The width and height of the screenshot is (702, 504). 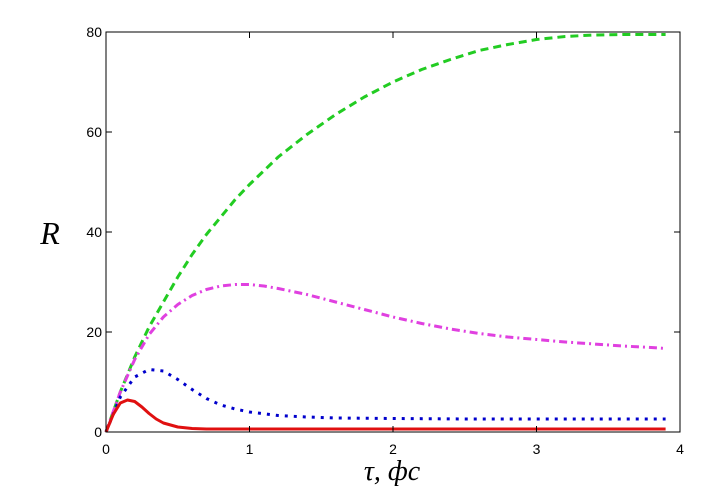 I want to click on x-tick-label: 2, so click(x=393, y=449).